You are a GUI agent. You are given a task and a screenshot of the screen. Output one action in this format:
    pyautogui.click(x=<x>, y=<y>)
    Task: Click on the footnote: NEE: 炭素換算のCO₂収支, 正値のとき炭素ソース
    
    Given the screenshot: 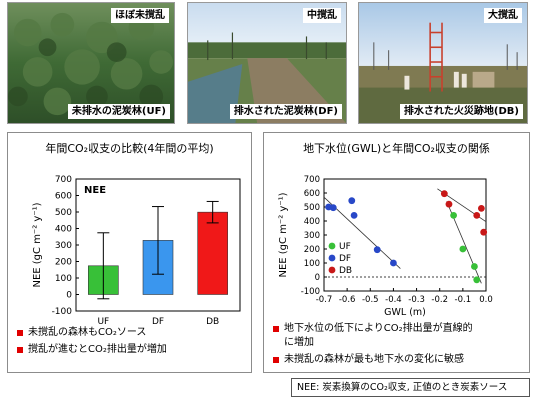 What is the action you would take?
    pyautogui.click(x=410, y=387)
    